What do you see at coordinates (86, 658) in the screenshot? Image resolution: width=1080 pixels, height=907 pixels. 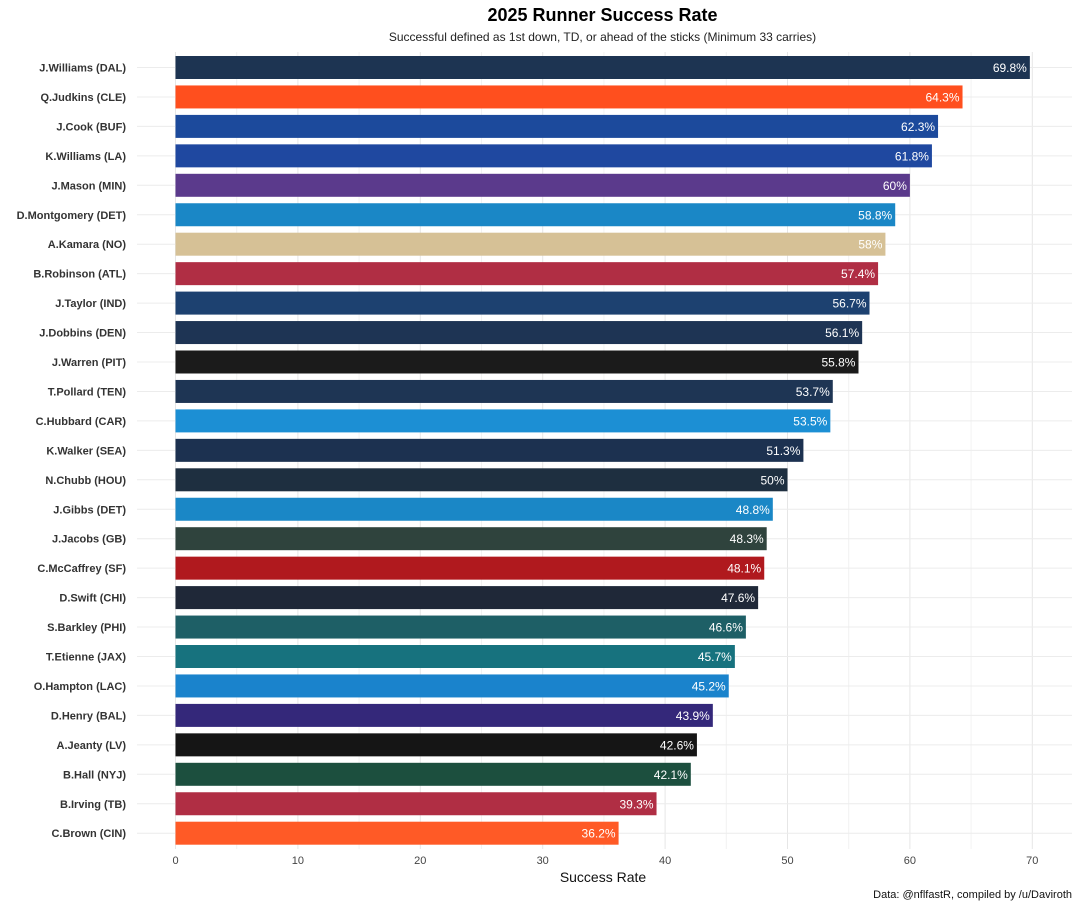 I see `y-tick-label: T.Etienne (JAX)` at bounding box center [86, 658].